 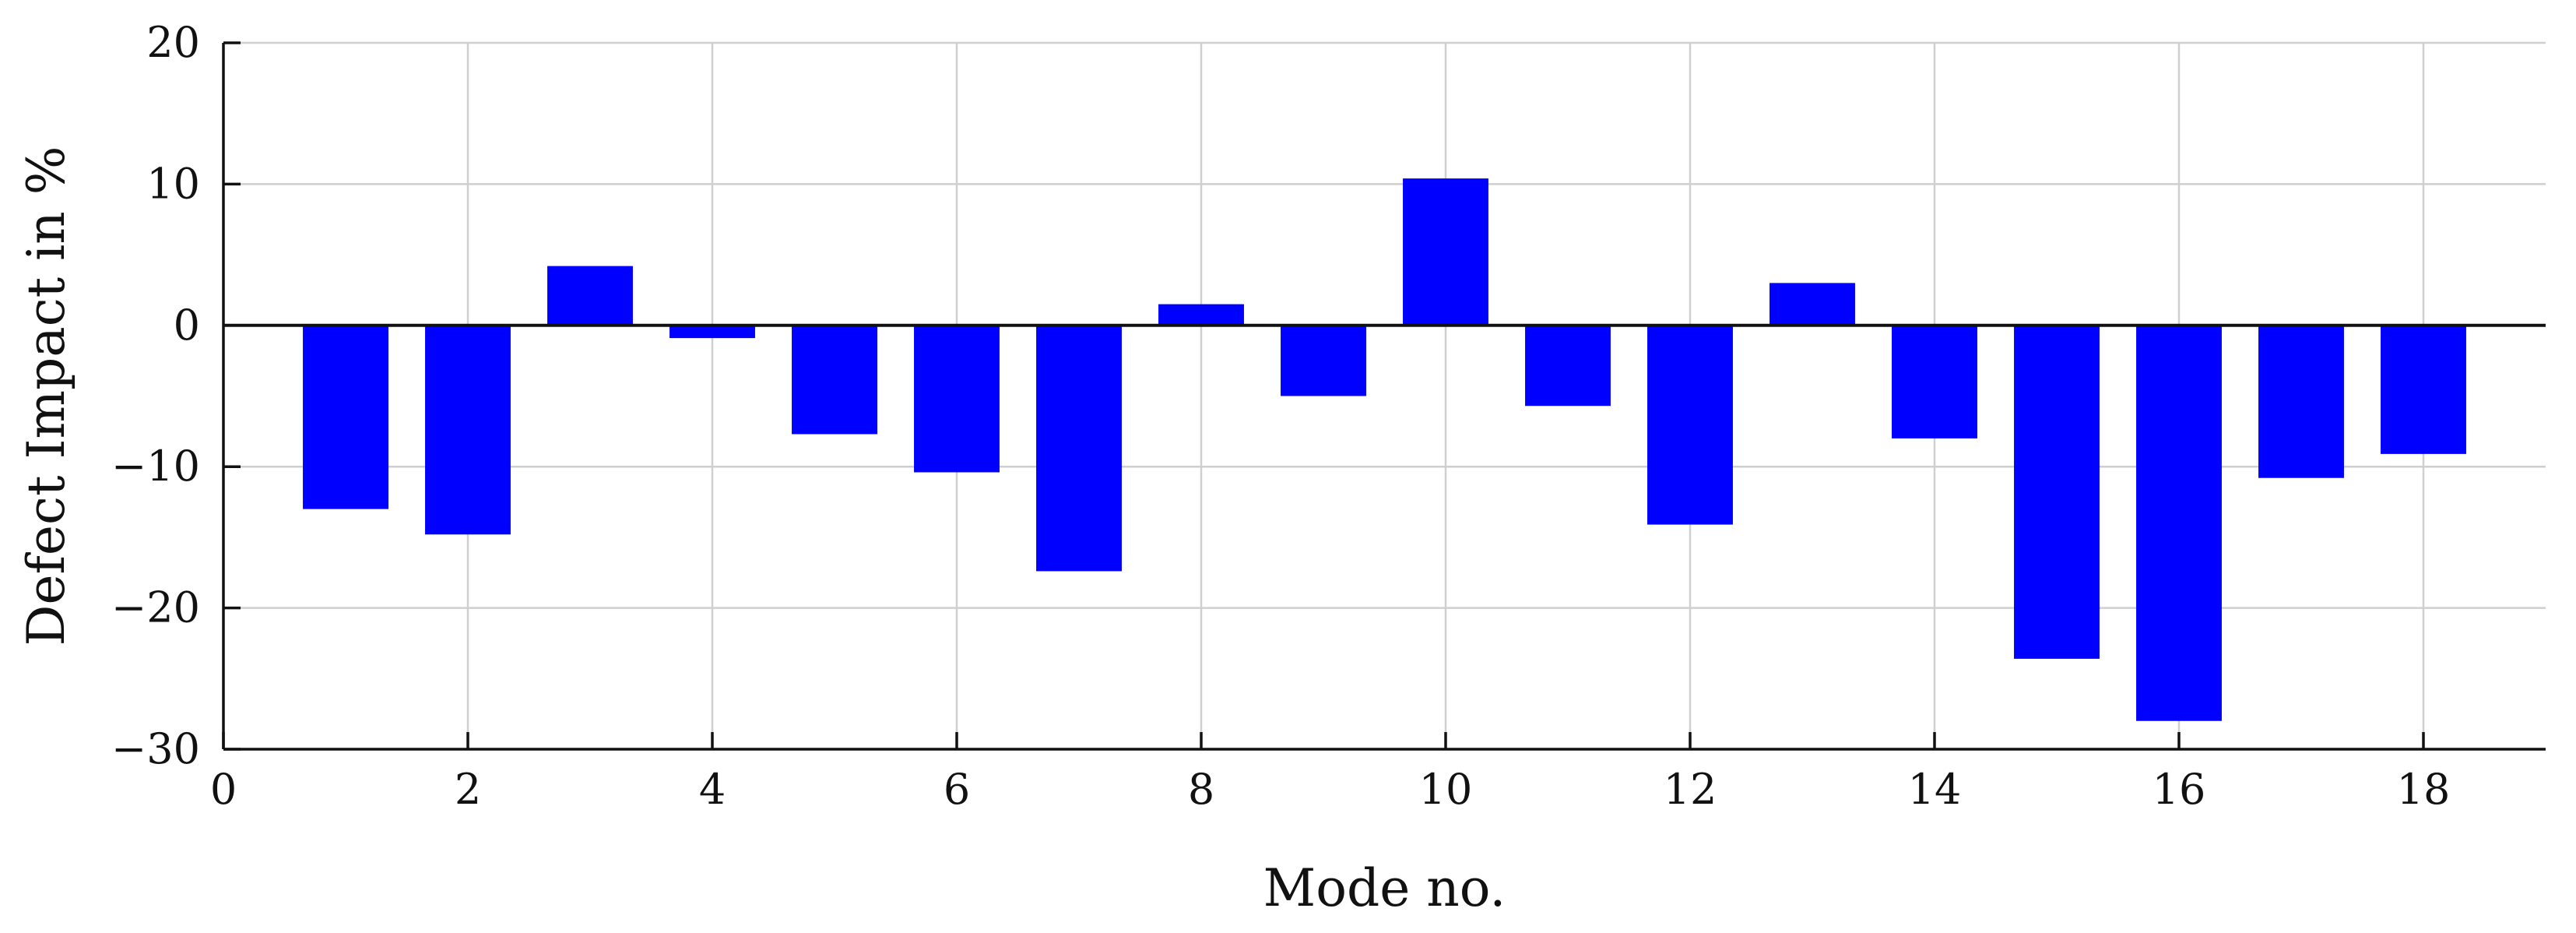 I want to click on x-tick-label: 10, so click(x=1446, y=789).